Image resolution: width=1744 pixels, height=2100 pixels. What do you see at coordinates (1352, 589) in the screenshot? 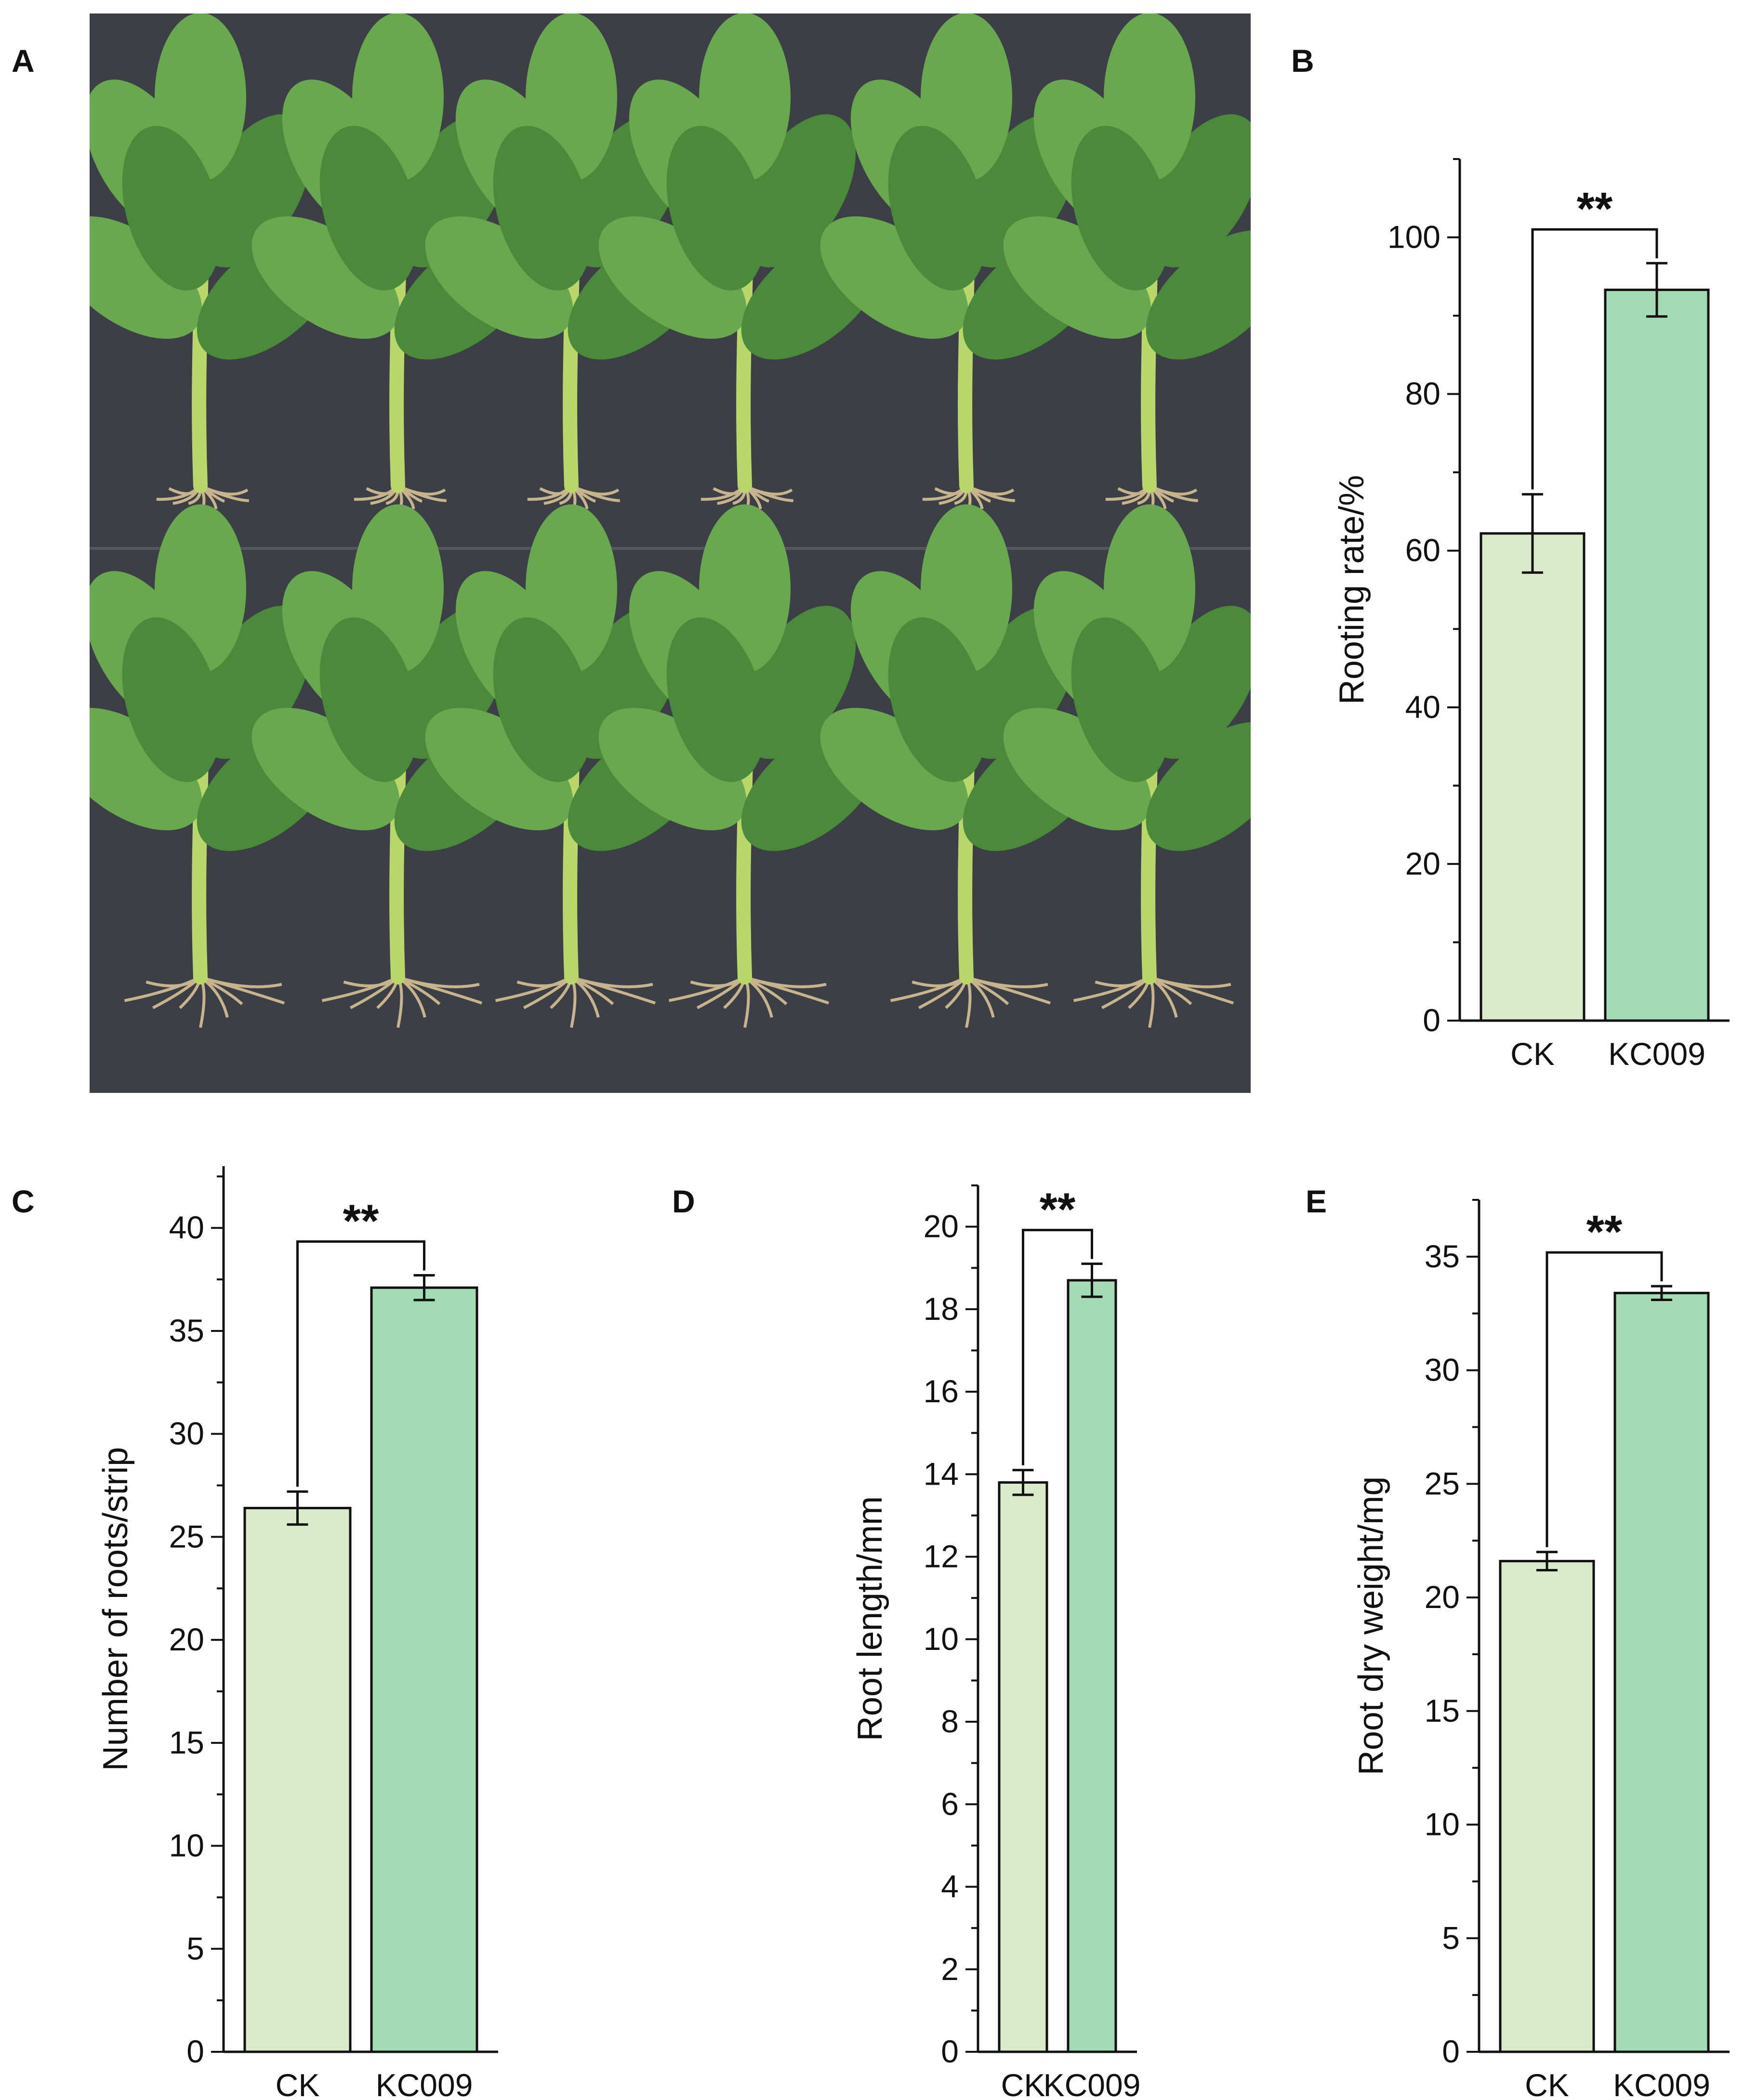
I see `y-axis-title: Rooting rate/%` at bounding box center [1352, 589].